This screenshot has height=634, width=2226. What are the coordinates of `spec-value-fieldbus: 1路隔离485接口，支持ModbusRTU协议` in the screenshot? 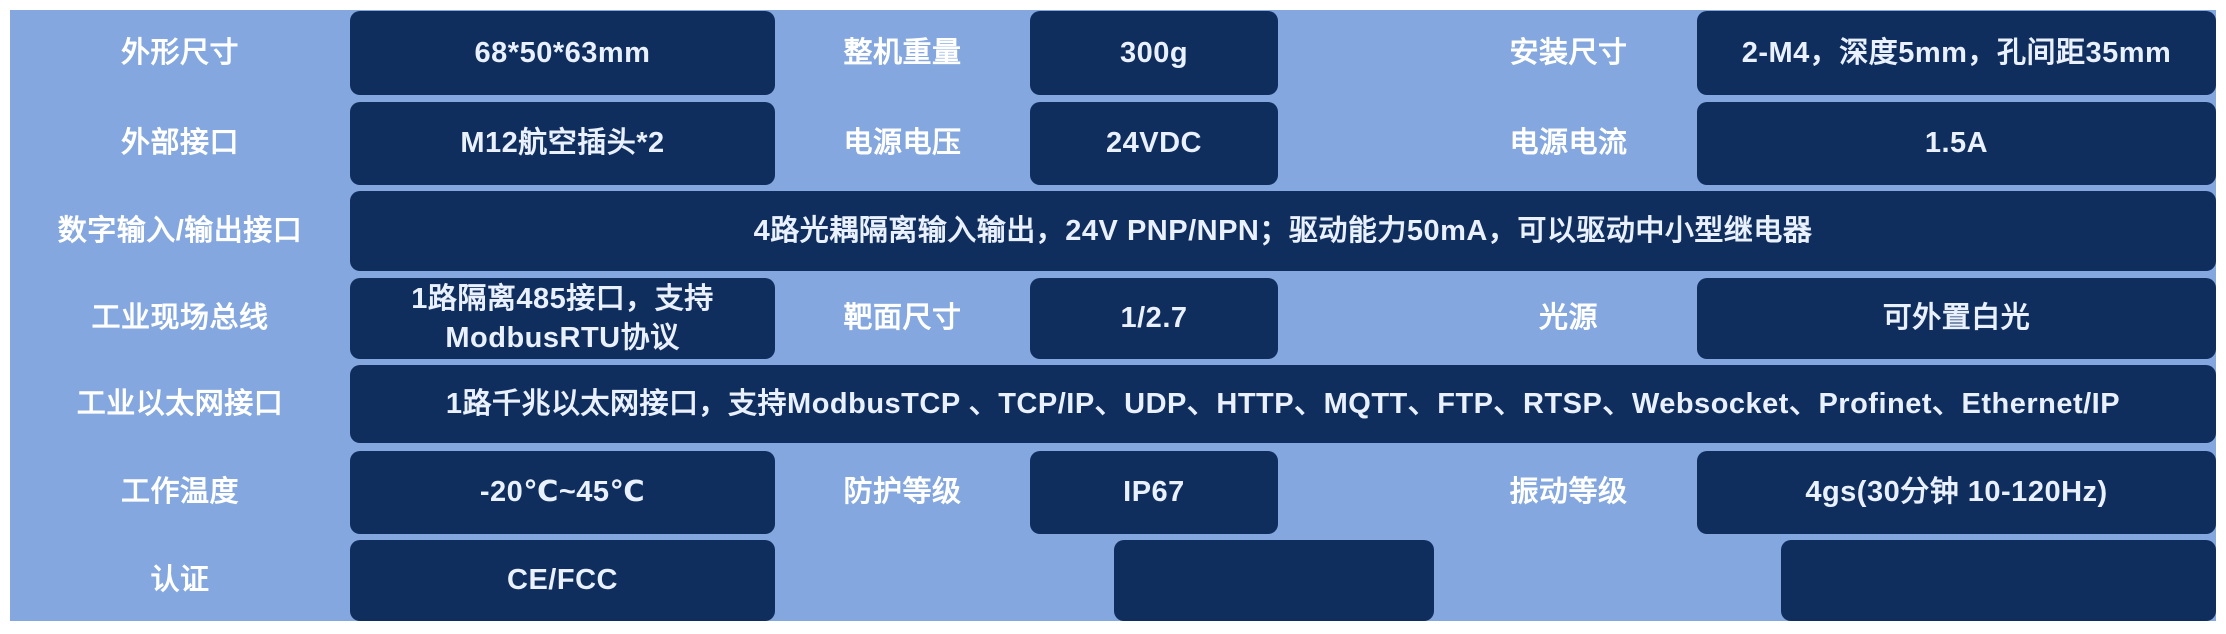 It's located at (562, 318).